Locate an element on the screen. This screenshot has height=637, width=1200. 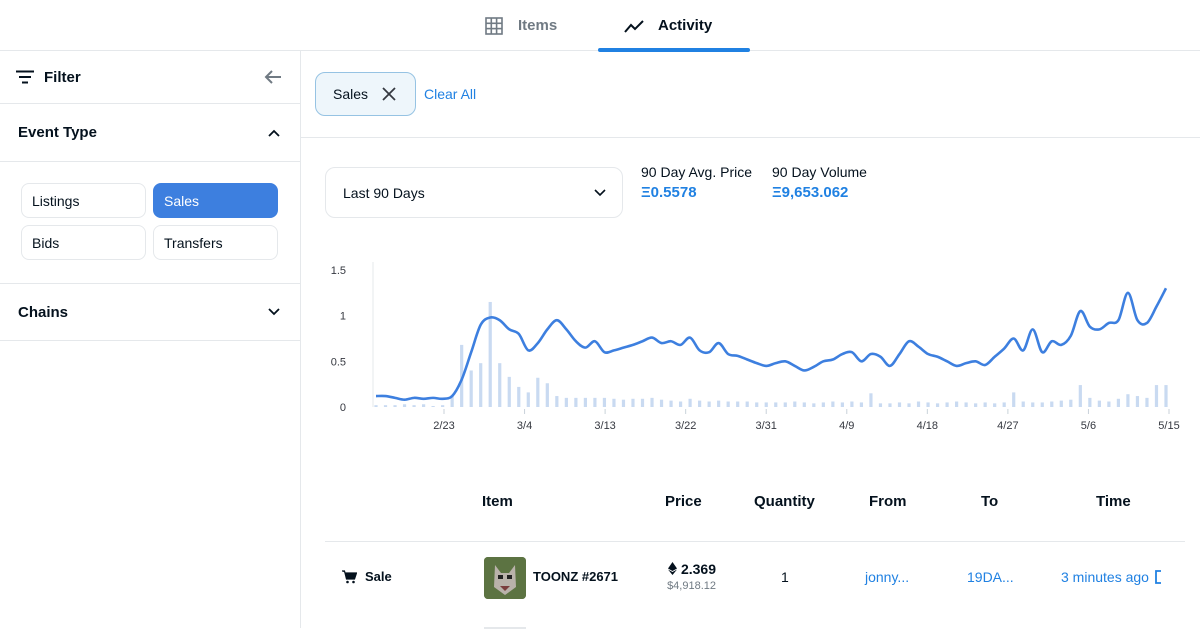
volume-value: Ξ9,653.062 is located at coordinates (810, 192).